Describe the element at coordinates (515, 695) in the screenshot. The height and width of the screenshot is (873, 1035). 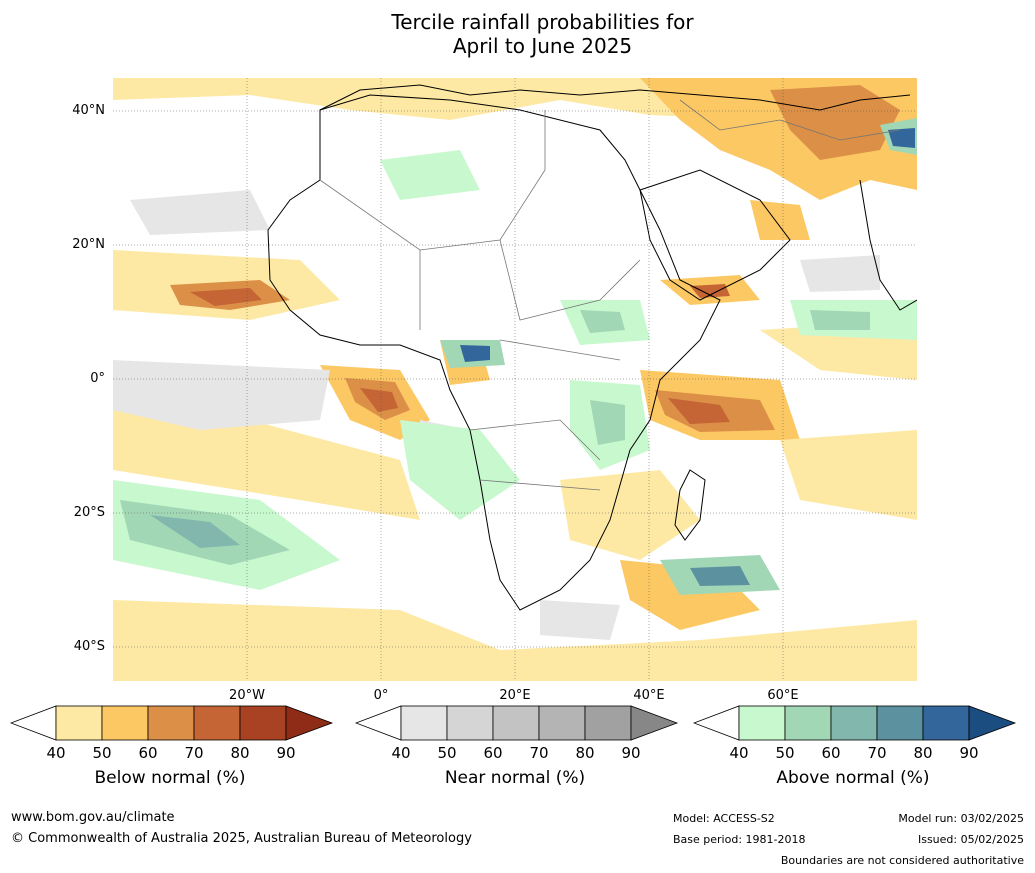
I see `lon-label-20e: 20°E` at that location.